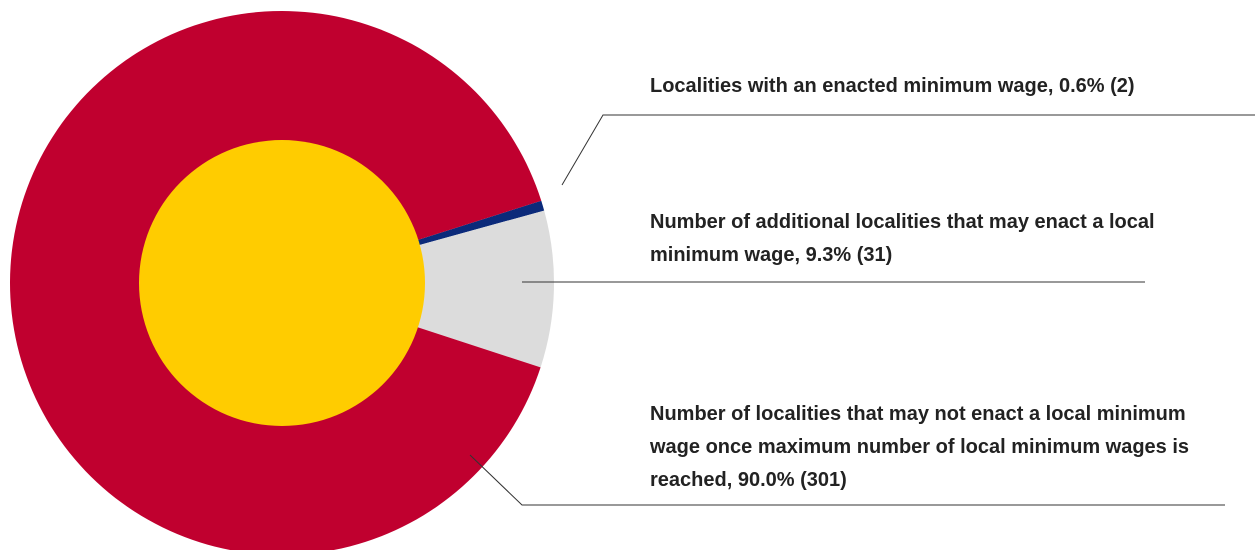 The image size is (1255, 550). What do you see at coordinates (282, 283) in the screenshot?
I see `center-disc` at bounding box center [282, 283].